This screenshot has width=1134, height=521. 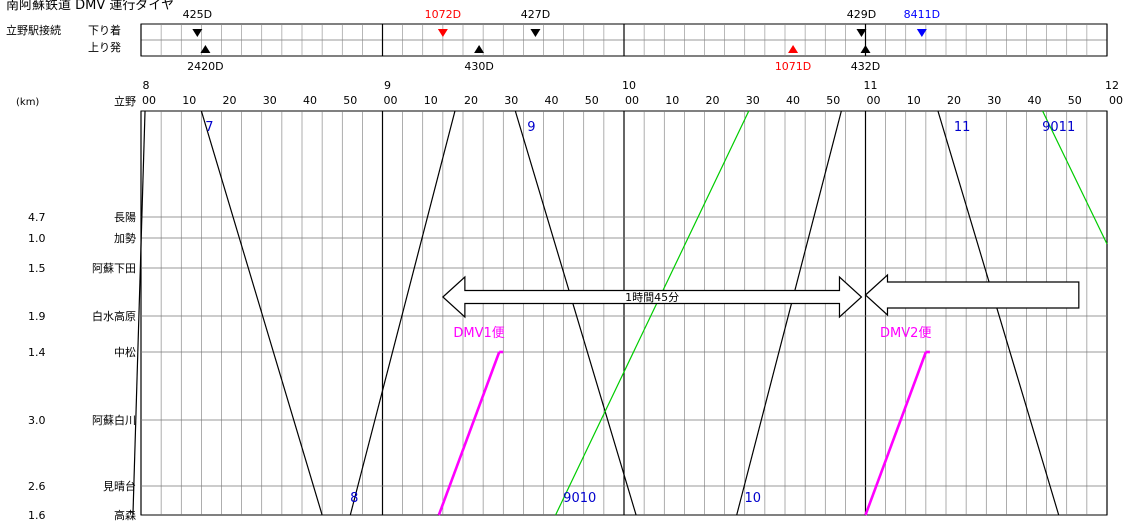 I want to click on double-arrow, so click(x=652, y=297).